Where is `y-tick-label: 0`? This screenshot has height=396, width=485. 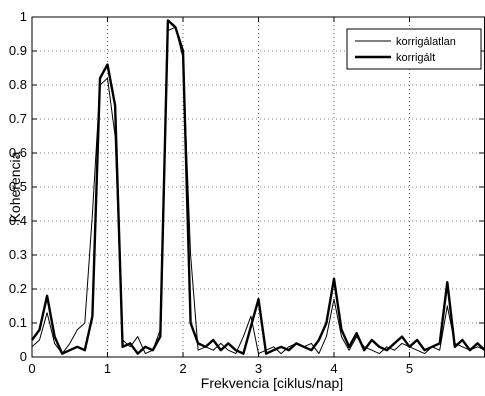 y-tick-label: 0 is located at coordinates (23, 356).